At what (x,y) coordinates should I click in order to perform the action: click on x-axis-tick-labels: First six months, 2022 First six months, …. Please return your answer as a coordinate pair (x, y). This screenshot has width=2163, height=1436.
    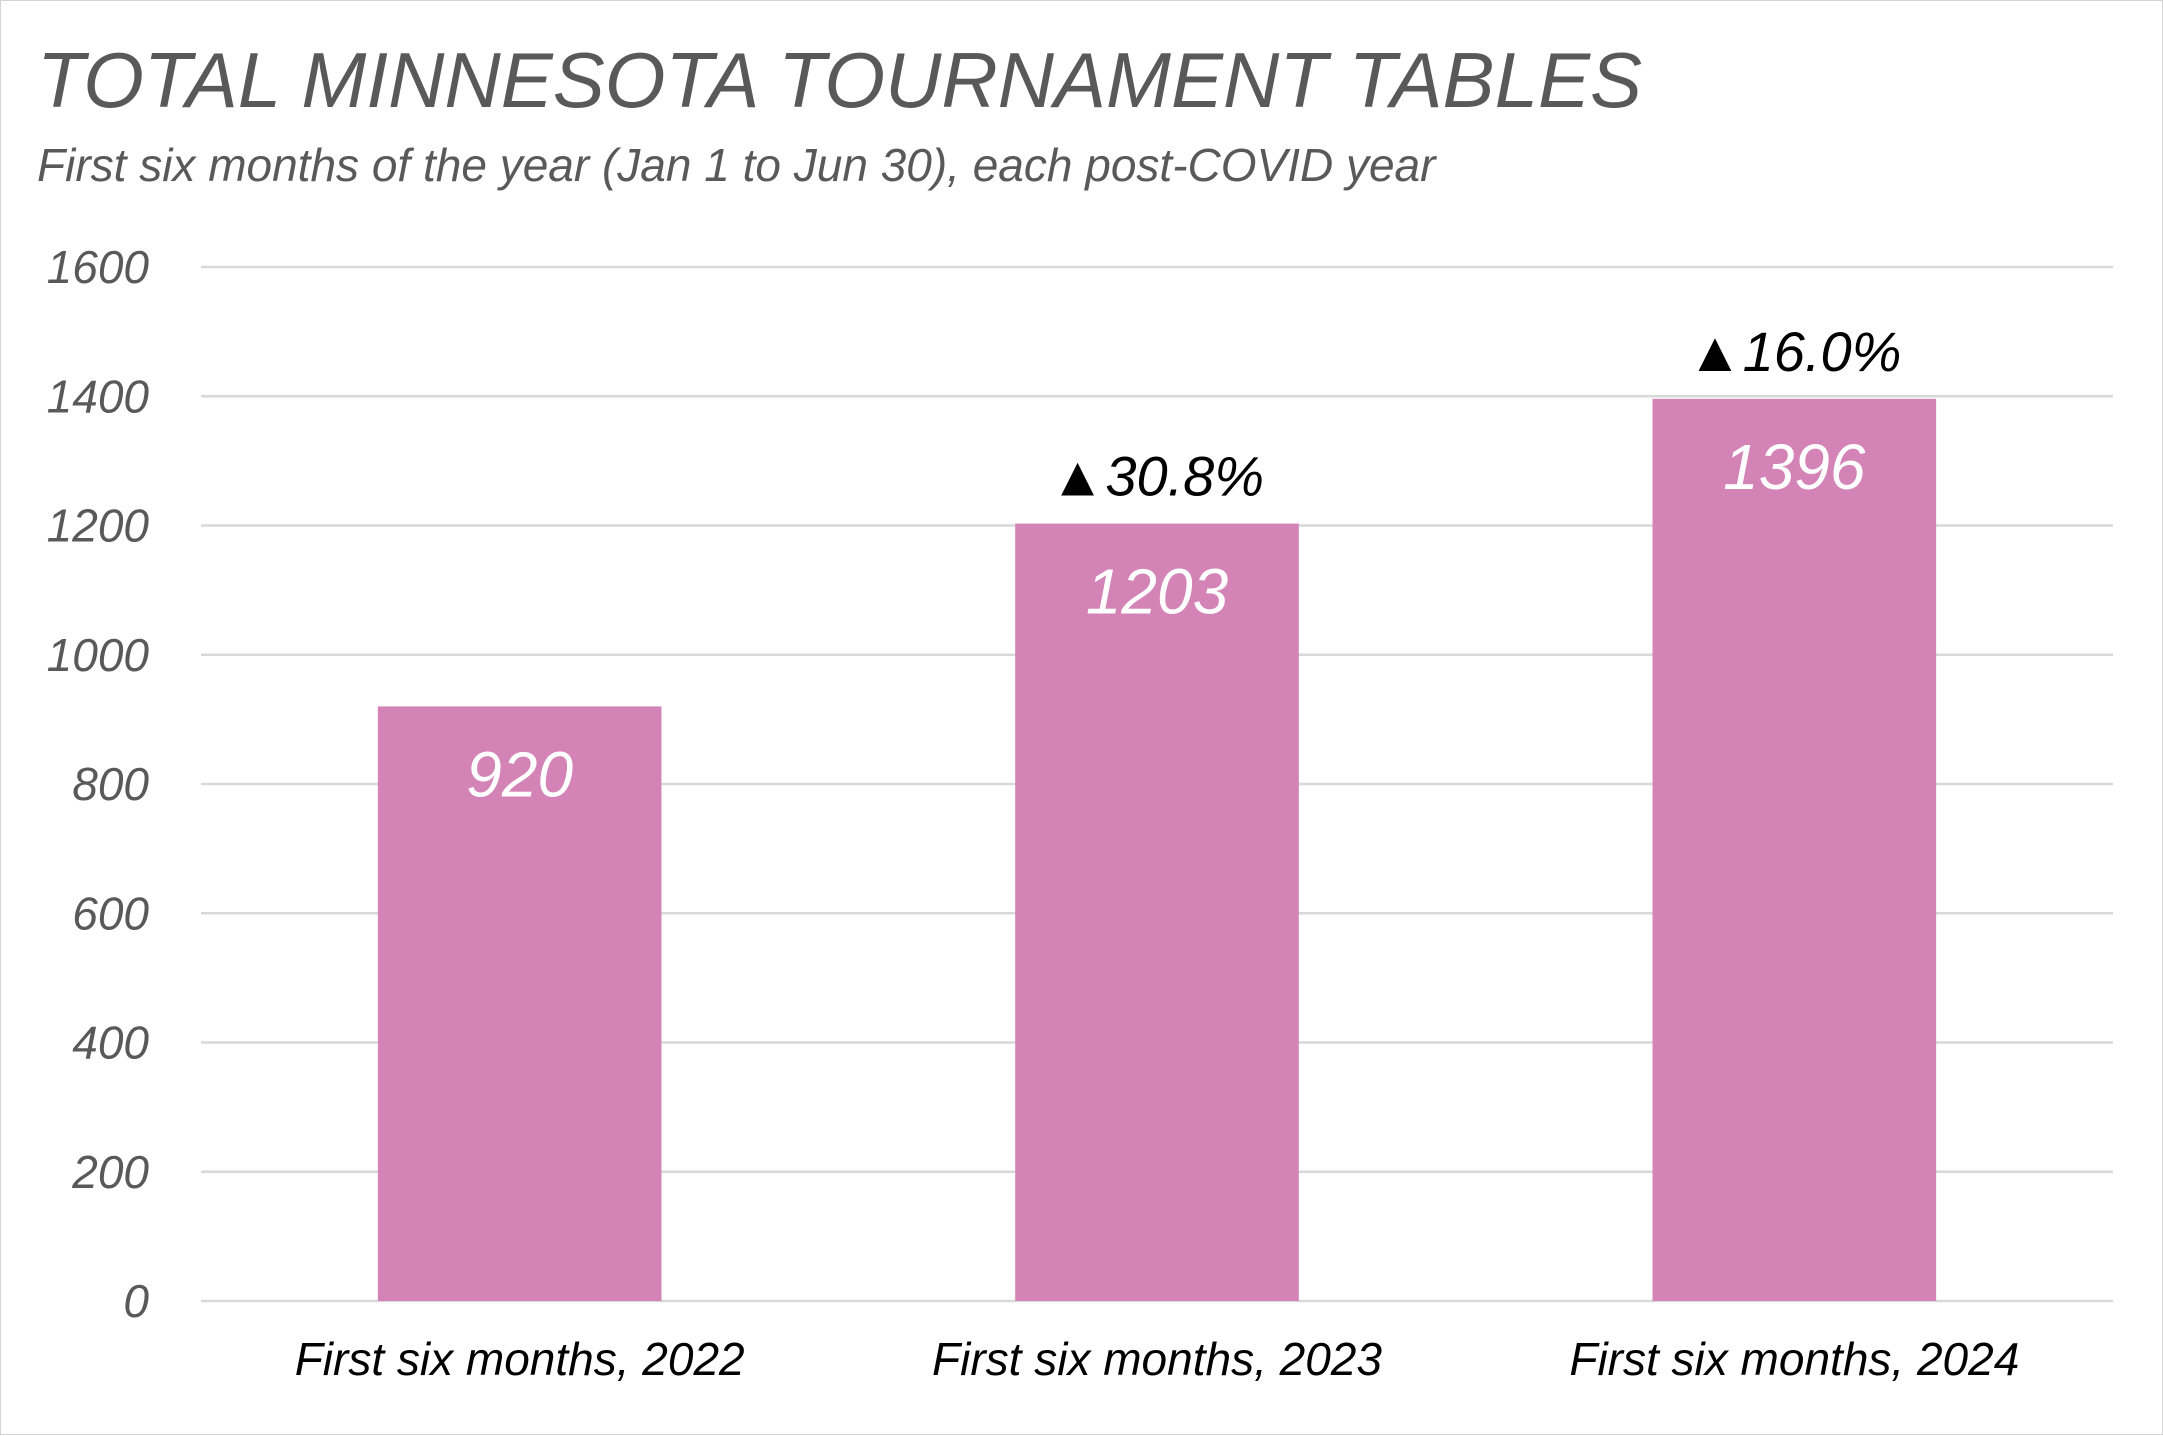
    Looking at the image, I should click on (1157, 1359).